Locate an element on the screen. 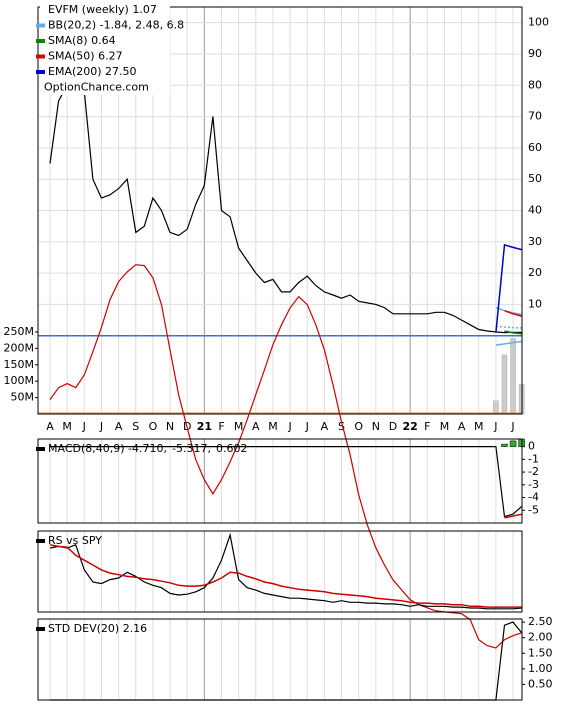 This screenshot has height=706, width=566. y-tick-label: 0.50 is located at coordinates (540, 683).